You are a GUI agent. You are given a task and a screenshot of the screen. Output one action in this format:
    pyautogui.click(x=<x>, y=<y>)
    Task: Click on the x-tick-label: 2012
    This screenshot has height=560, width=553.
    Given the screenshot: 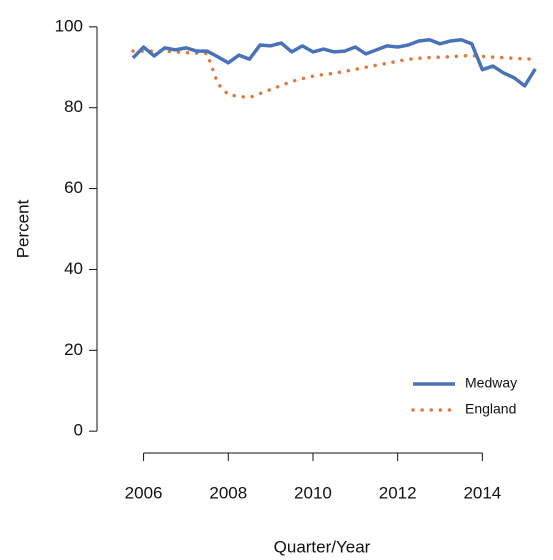 What is the action you would take?
    pyautogui.click(x=398, y=492)
    